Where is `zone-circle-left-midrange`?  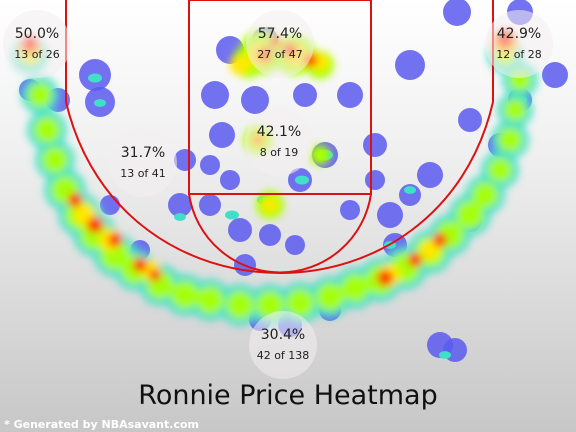
zone-circle-left-midrange is located at coordinates (143, 163).